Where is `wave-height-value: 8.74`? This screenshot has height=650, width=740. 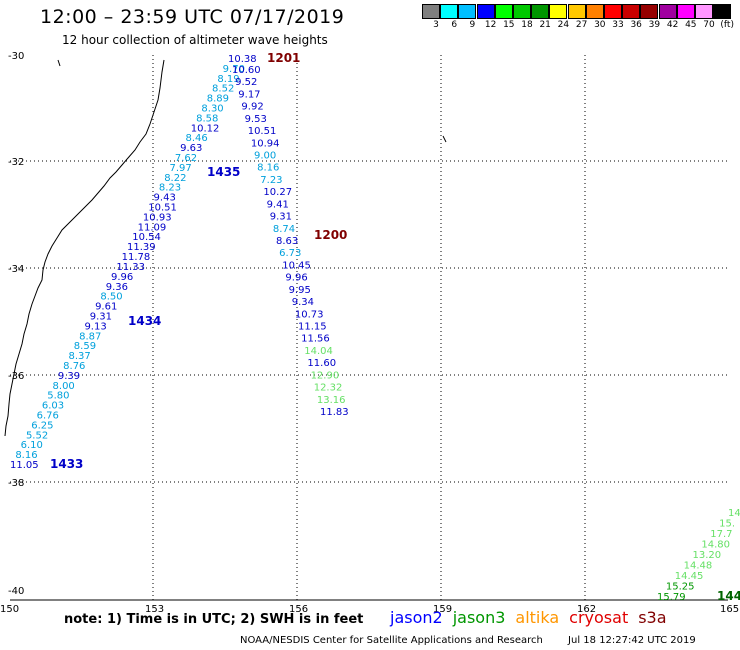
wave-height-value: 8.74 is located at coordinates (284, 229).